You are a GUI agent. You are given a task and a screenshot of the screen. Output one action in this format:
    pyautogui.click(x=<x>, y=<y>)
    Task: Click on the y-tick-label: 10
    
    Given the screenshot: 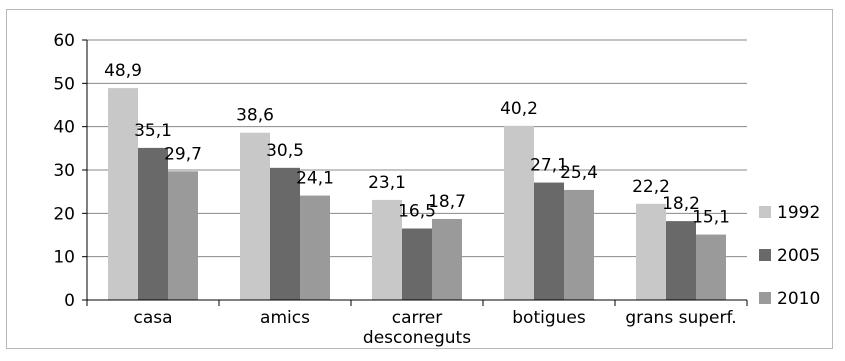 What is the action you would take?
    pyautogui.click(x=64, y=258)
    